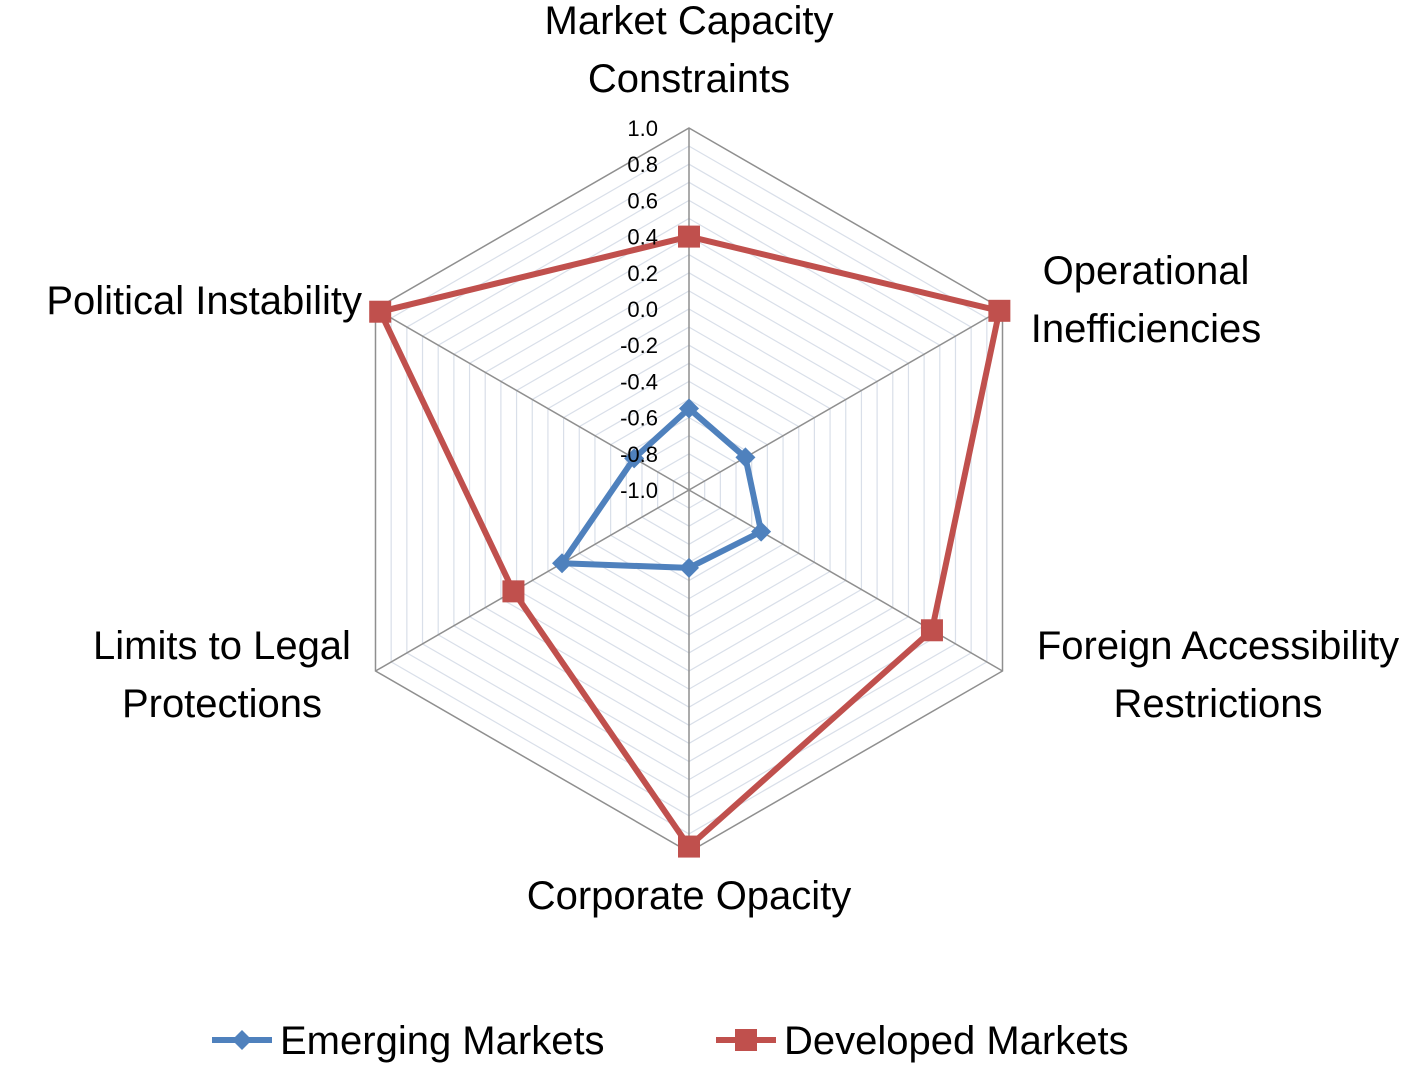  I want to click on tick-label: -0.8, so click(639, 454).